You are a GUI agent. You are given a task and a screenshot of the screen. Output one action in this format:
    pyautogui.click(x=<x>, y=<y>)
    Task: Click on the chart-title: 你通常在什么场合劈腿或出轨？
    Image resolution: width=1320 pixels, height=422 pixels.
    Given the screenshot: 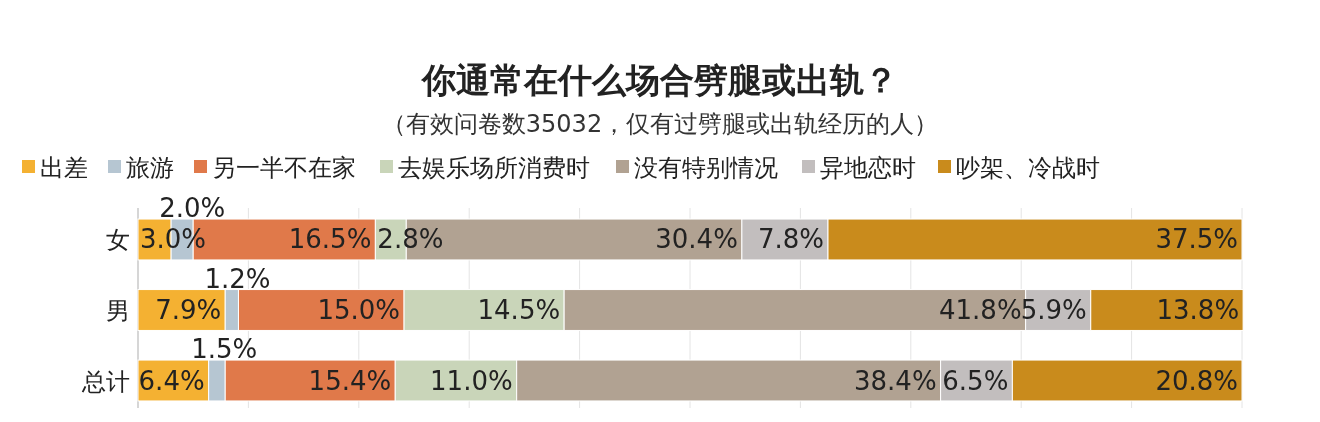 What is the action you would take?
    pyautogui.click(x=659, y=80)
    